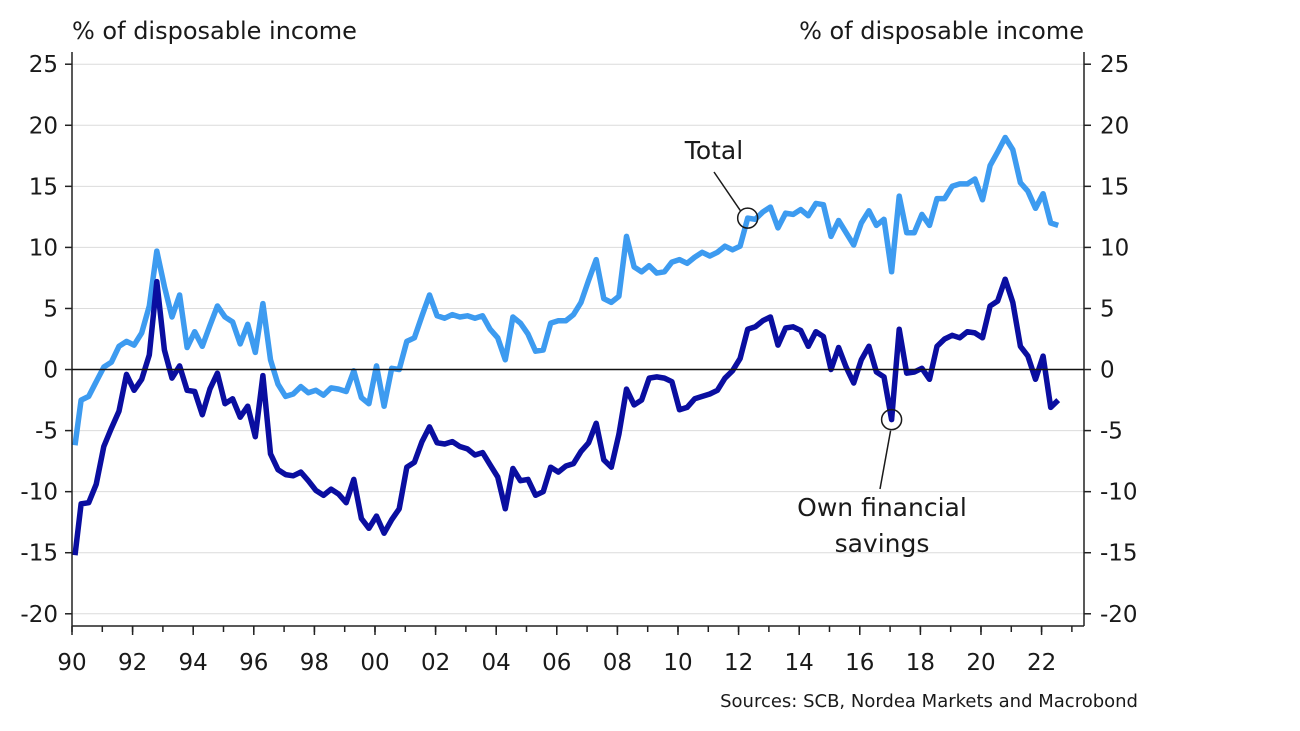 This screenshot has height=731, width=1300. What do you see at coordinates (374, 663) in the screenshot?
I see `x-tick-label: 00` at bounding box center [374, 663].